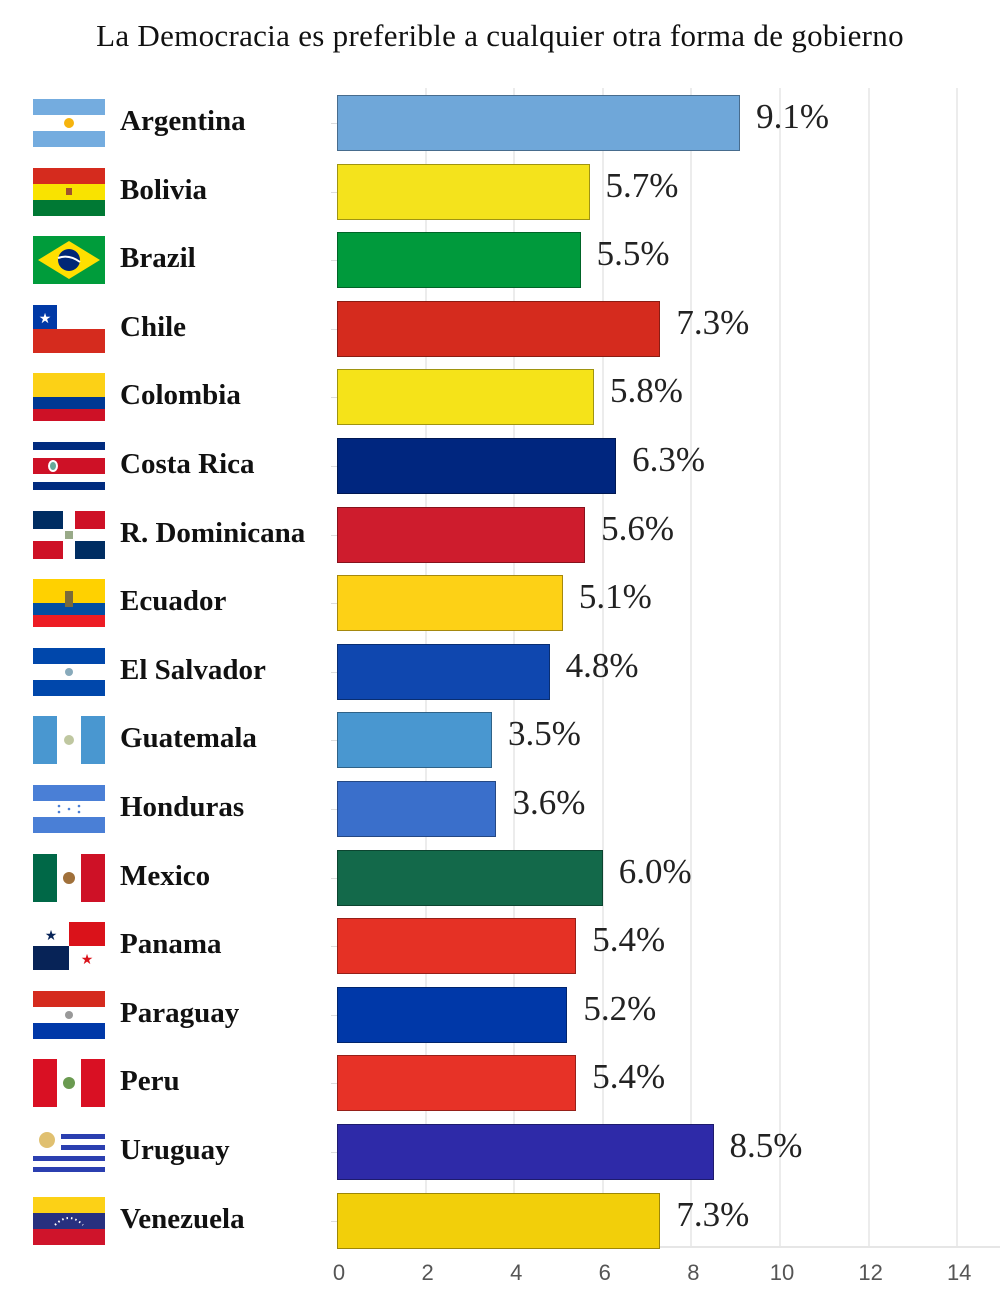 The height and width of the screenshot is (1315, 1000). I want to click on country-label: Costa Rica, so click(187, 464).